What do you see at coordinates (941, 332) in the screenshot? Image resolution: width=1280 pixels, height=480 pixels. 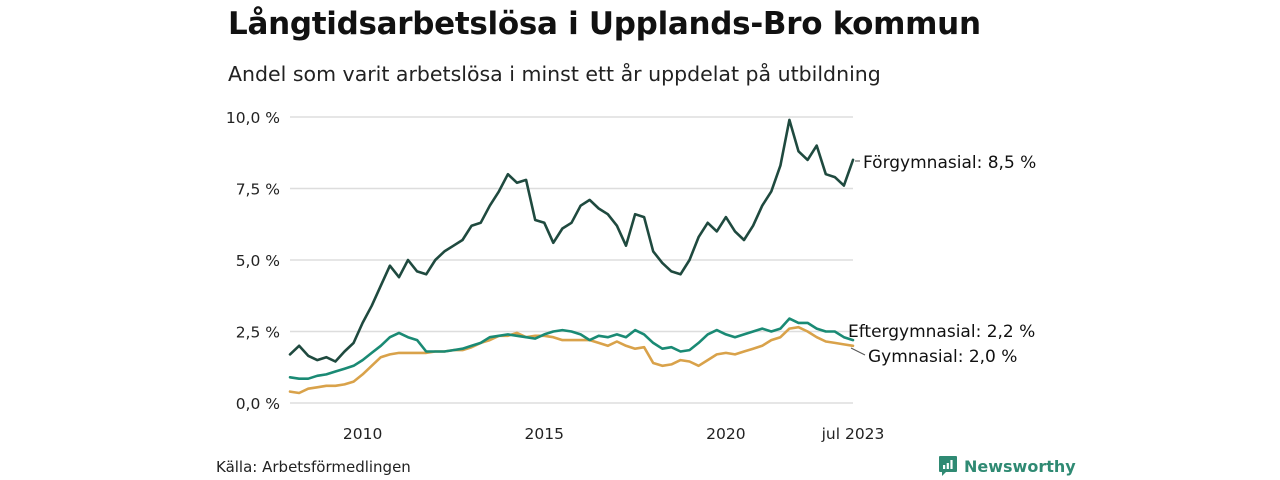 I see `series-label-eftergymnasial: Eftergymnasial: 2,2 %` at bounding box center [941, 332].